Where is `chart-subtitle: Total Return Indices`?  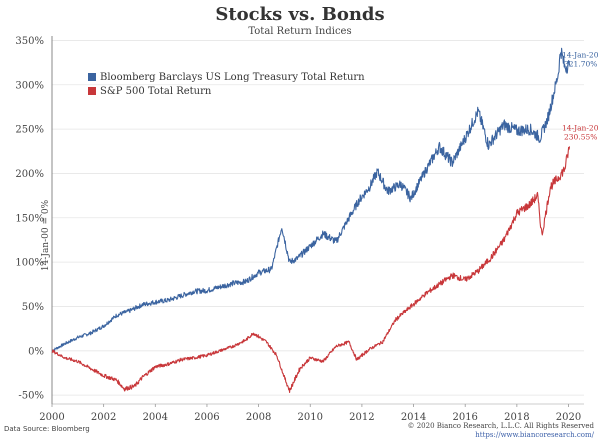
chart-subtitle: Total Return Indices is located at coordinates (300, 31).